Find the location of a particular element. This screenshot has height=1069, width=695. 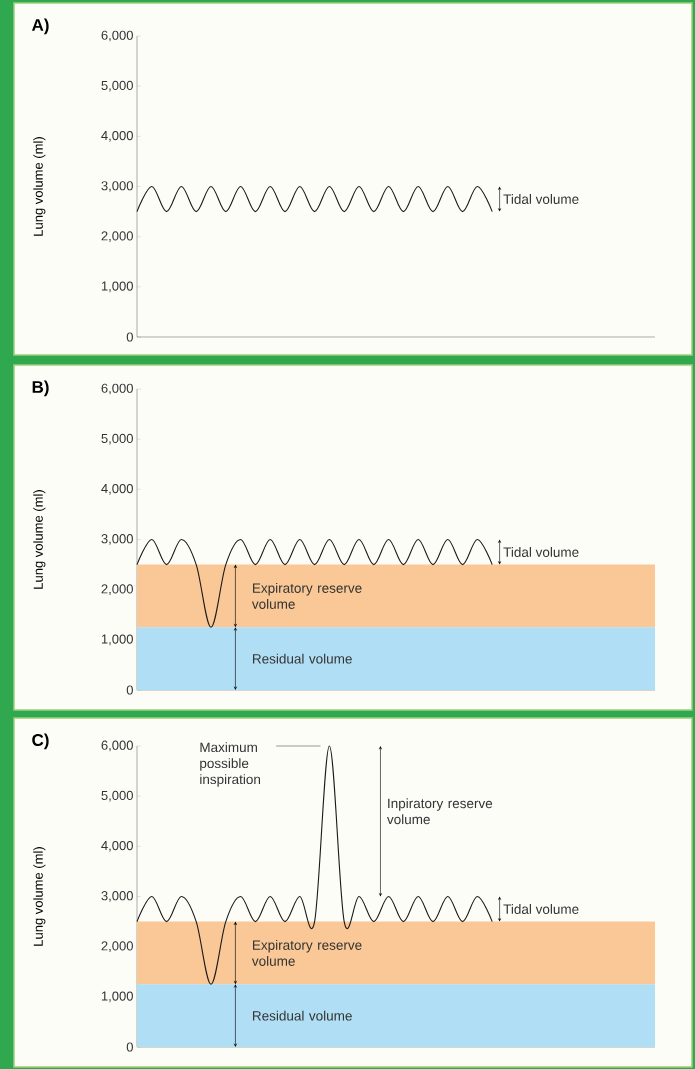

annotation: Maximum possible inspiration is located at coordinates (230, 764).